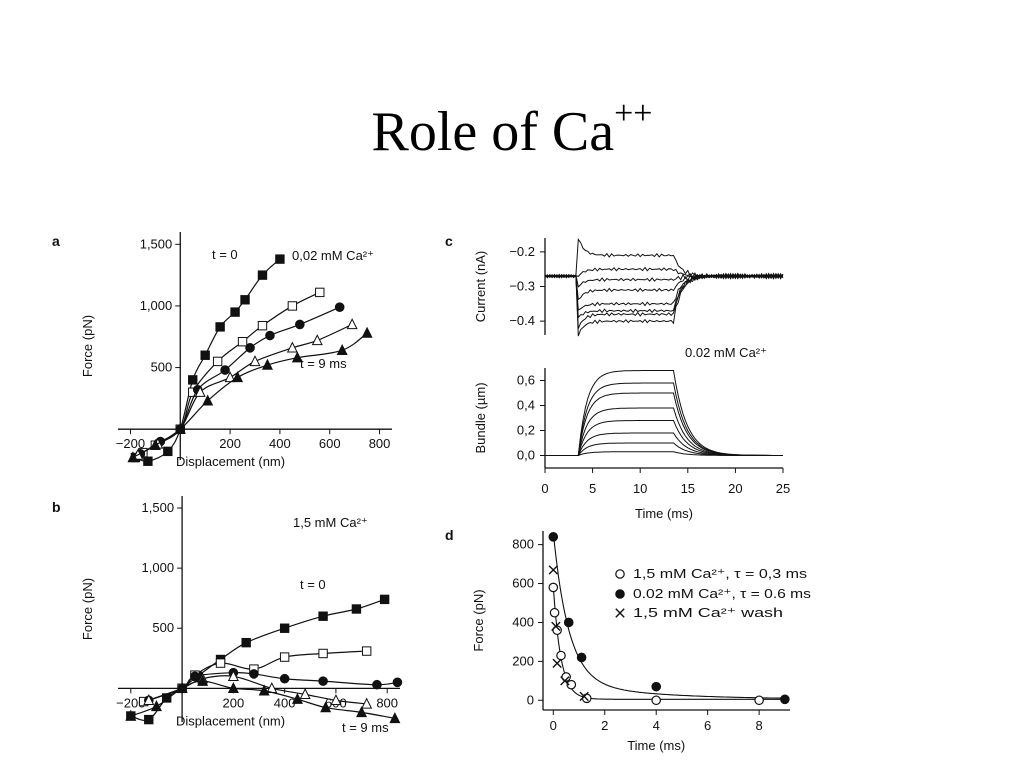  I want to click on panel-c-bundle-x-tick-label: 20, so click(735, 488).